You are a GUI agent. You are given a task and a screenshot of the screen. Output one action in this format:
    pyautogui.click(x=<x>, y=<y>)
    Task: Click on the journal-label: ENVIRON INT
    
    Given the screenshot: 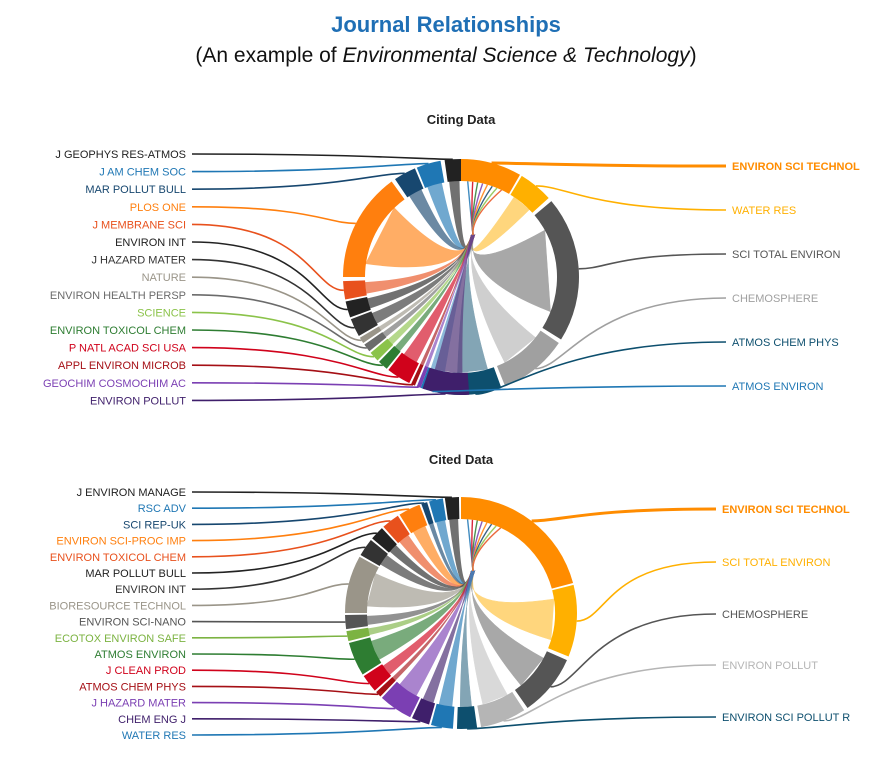 What is the action you would take?
    pyautogui.click(x=150, y=590)
    